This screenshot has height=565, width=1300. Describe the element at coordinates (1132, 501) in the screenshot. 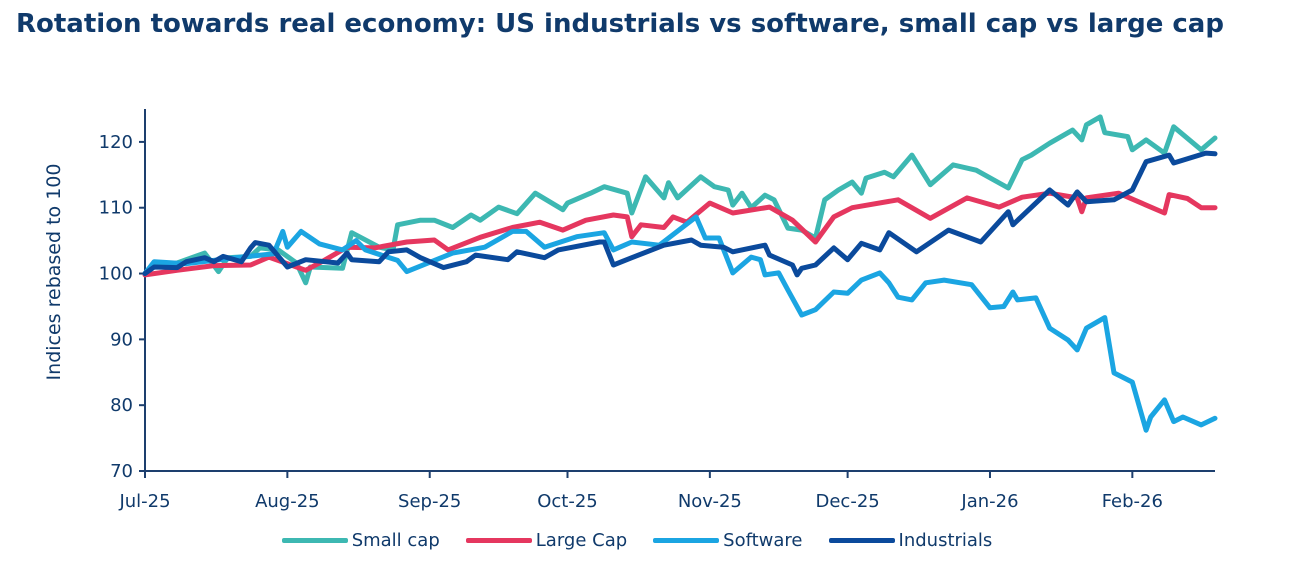

I see `x-tick-label: Feb-26` at that location.